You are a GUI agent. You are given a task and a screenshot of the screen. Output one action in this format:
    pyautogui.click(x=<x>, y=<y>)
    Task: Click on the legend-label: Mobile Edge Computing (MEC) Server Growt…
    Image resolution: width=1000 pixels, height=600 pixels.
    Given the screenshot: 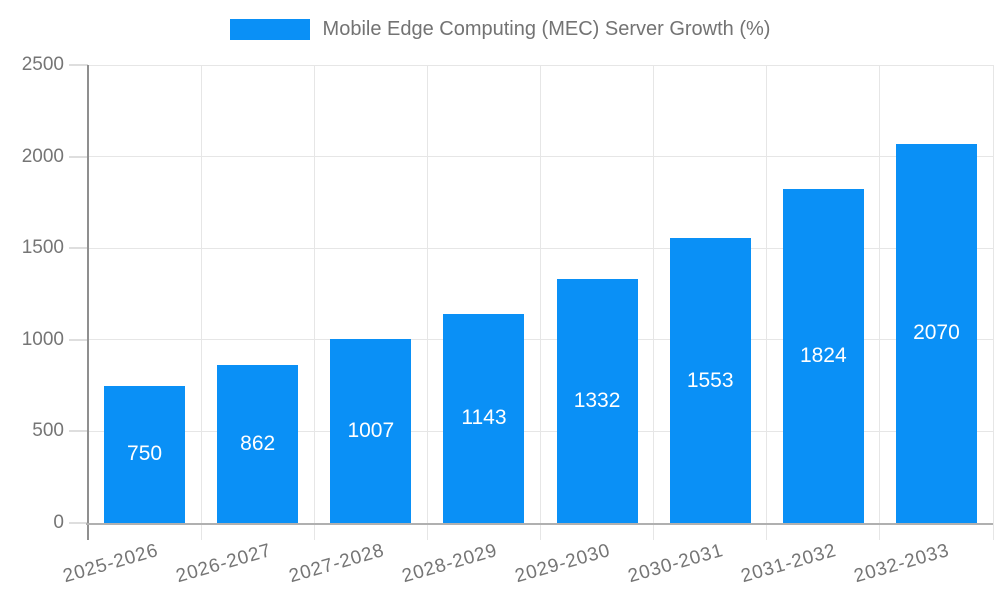 What is the action you would take?
    pyautogui.click(x=546, y=29)
    